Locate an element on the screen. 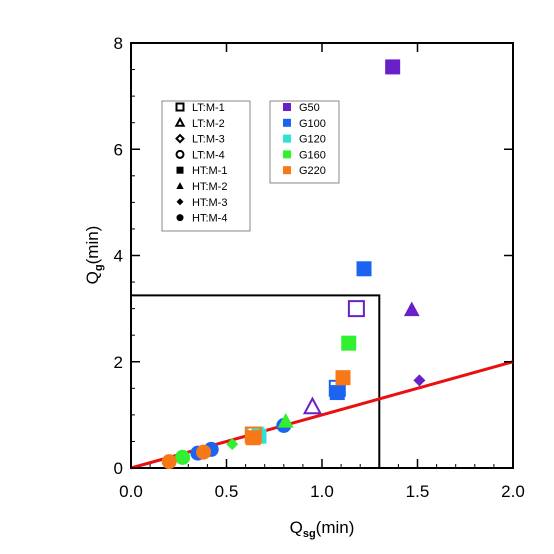 This screenshot has width=554, height=554. marker-legend-label: LT:M-4 is located at coordinates (208, 155).